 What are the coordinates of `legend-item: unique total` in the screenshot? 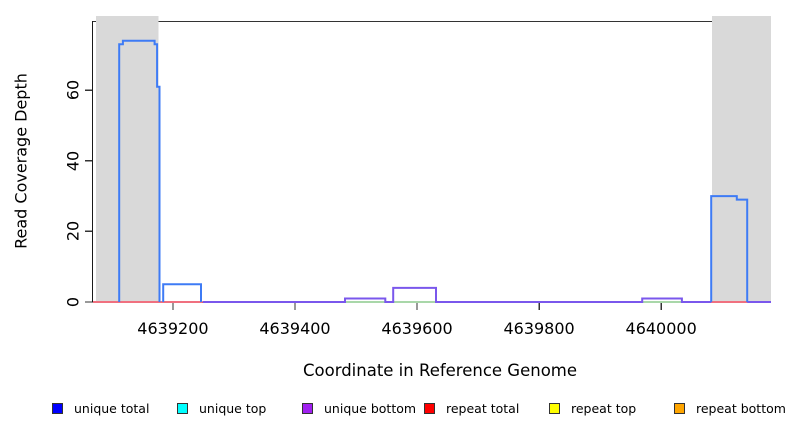 It's located at (100, 408).